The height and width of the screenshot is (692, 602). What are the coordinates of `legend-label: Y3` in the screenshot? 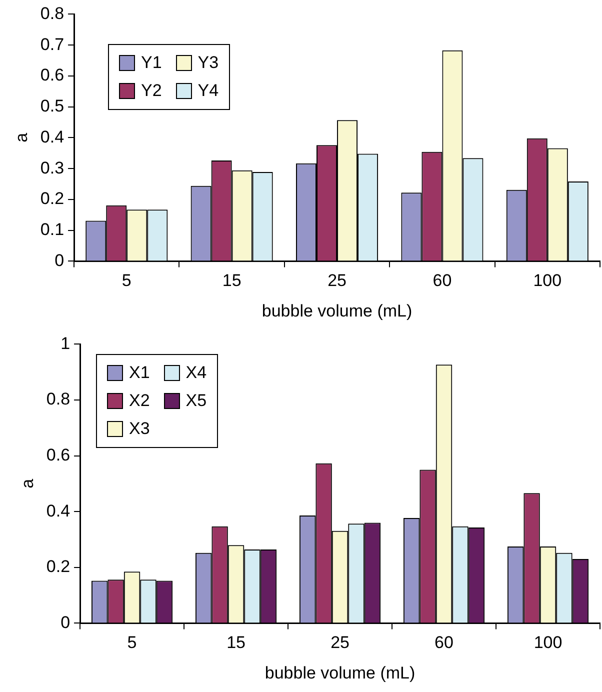 It's located at (208, 63).